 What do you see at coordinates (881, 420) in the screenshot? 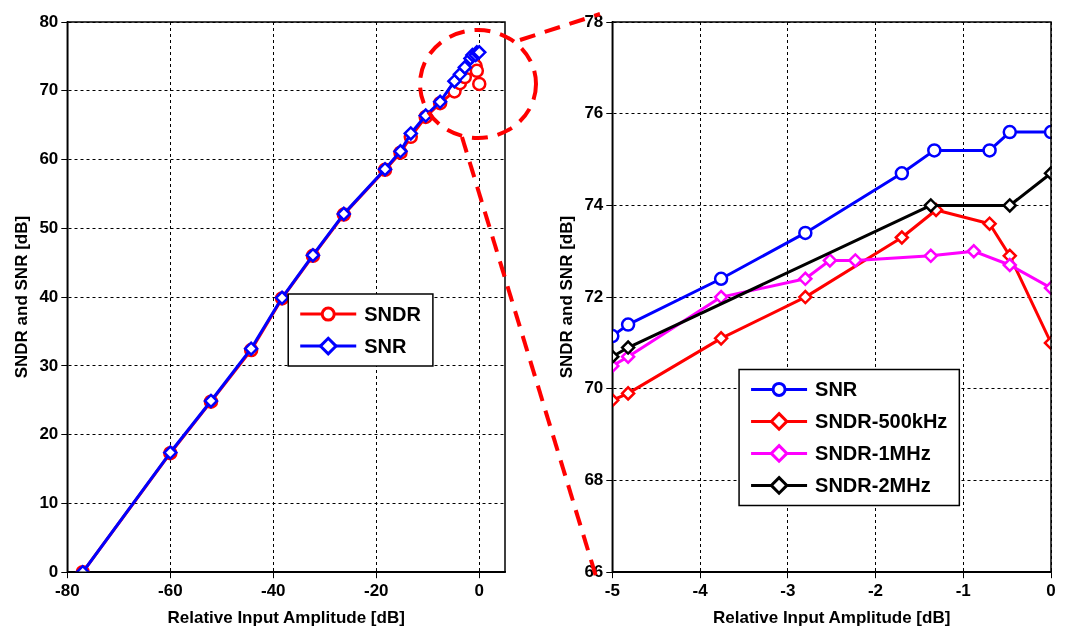
I see `legend-label: SNDR-500kHz` at bounding box center [881, 420].